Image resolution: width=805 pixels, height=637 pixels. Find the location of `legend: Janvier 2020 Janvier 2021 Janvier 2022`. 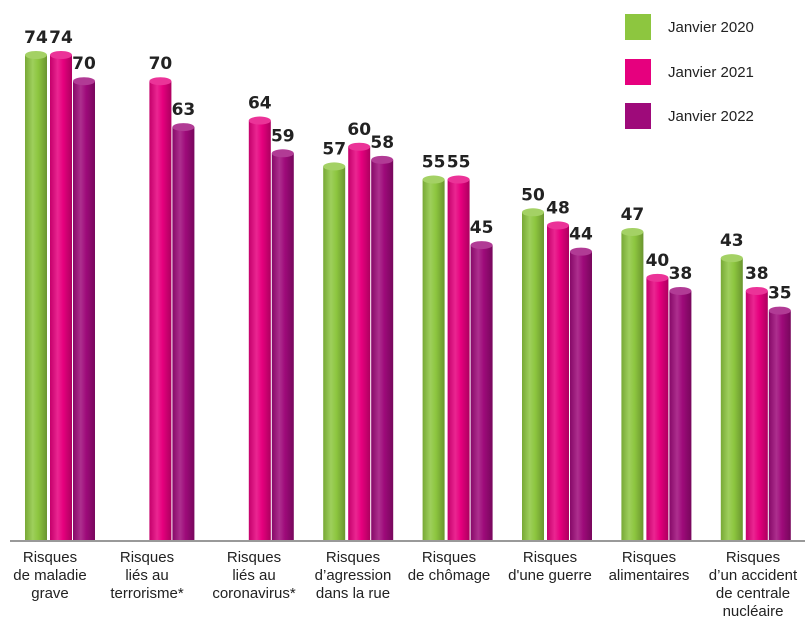

legend: Janvier 2020 Janvier 2021 Janvier 2022 is located at coordinates (689, 71).